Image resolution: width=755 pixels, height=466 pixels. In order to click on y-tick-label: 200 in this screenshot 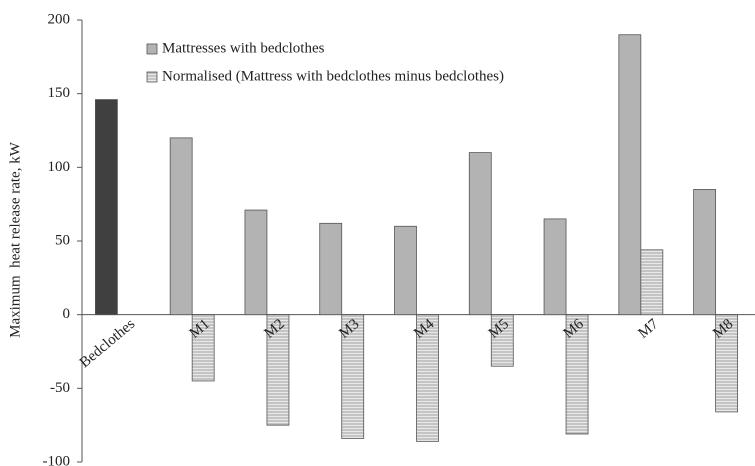, I will do `click(59, 19)`.